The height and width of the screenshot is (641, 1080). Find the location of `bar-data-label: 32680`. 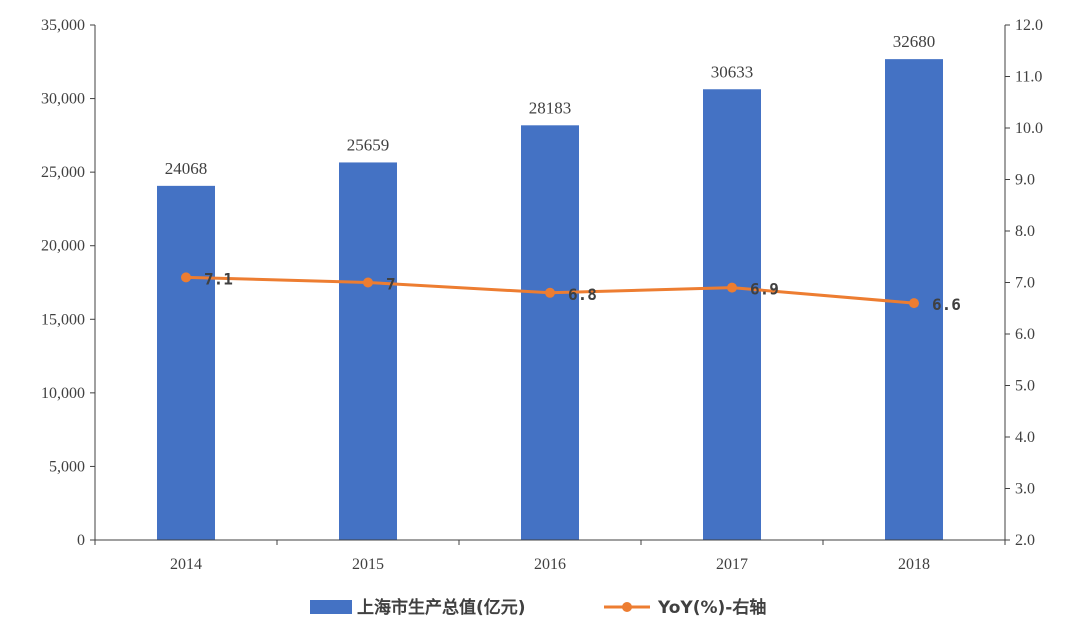

bar-data-label: 32680 is located at coordinates (914, 41).